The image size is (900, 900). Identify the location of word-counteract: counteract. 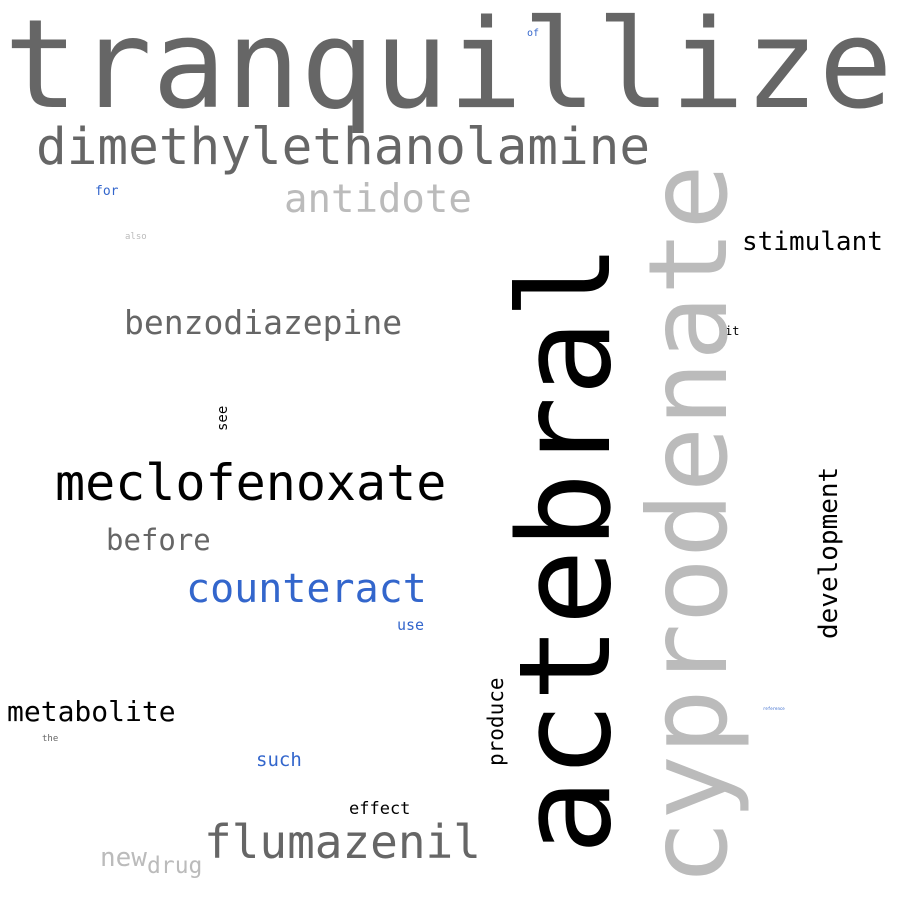
(306, 589).